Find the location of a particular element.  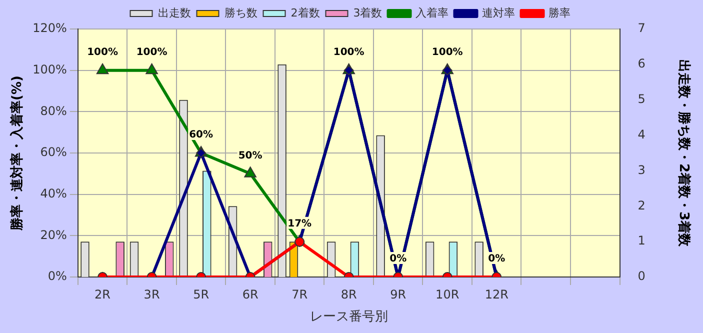

legend-label: 勝ち数 is located at coordinates (241, 13).